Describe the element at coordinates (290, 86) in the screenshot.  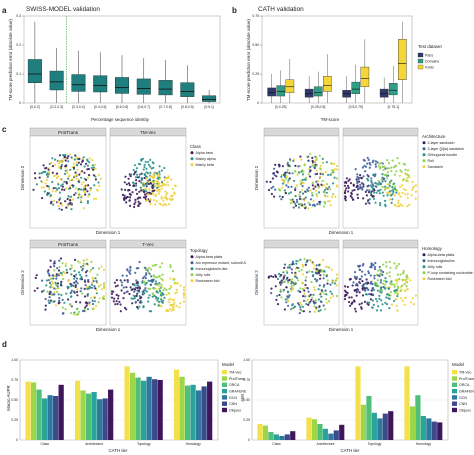
I see `panel-b-box` at that location.